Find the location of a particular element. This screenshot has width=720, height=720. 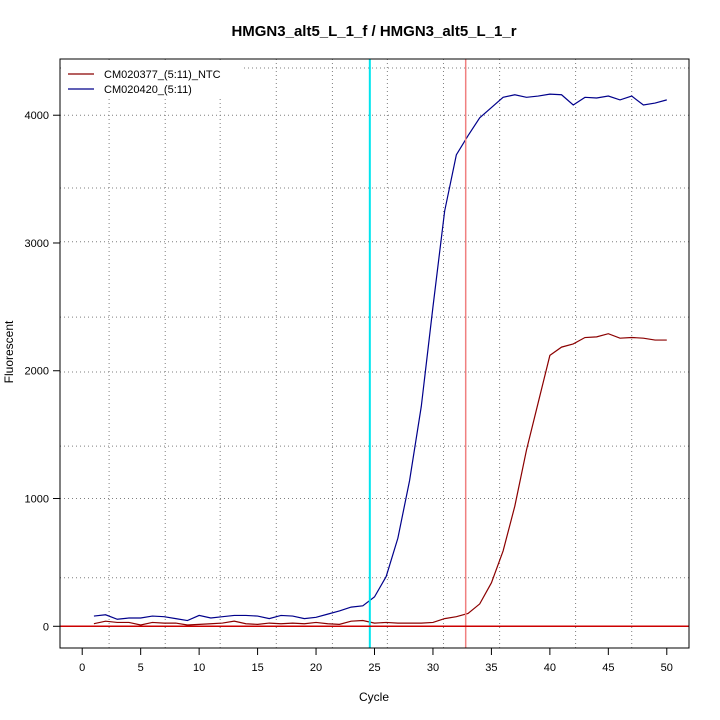

x-tick-label: 20 is located at coordinates (316, 668).